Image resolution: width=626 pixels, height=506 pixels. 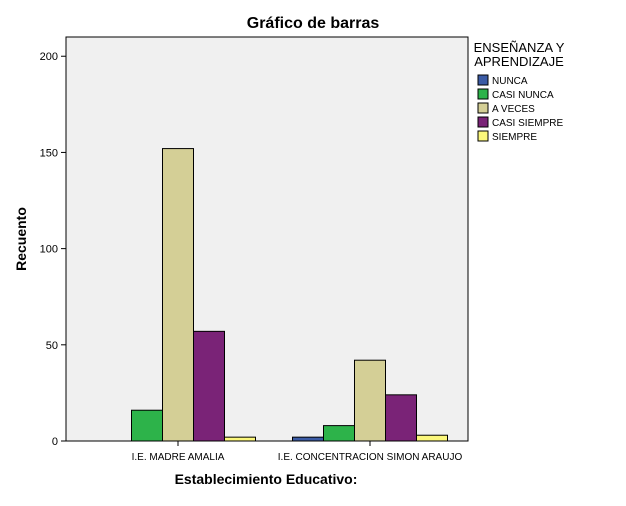 What do you see at coordinates (519, 47) in the screenshot?
I see `legend-title-line-1: ENSEÑANZA Y` at bounding box center [519, 47].